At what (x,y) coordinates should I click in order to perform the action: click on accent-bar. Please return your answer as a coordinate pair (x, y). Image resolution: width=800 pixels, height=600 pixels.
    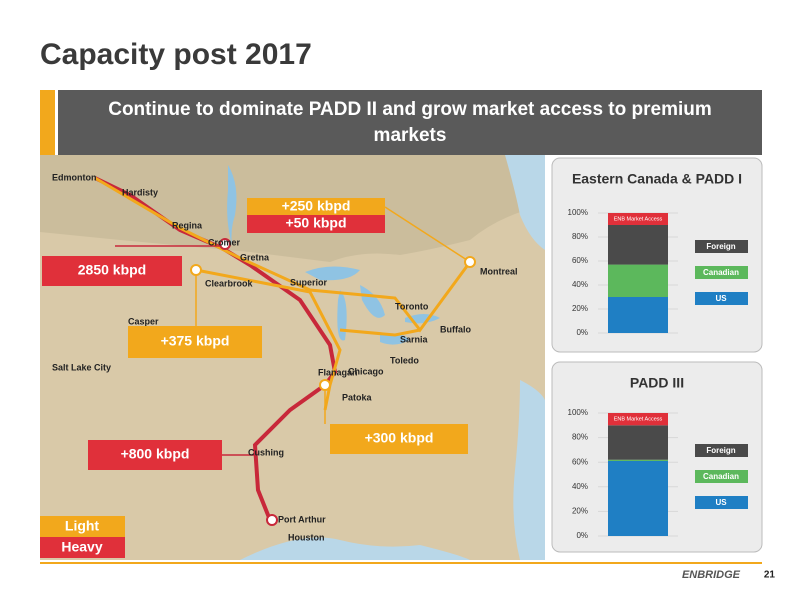
    Looking at the image, I should click on (47, 122).